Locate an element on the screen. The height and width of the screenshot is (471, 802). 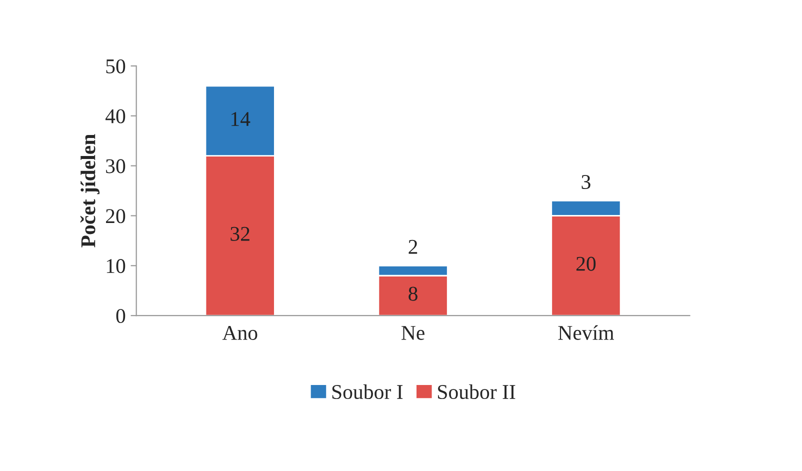
legend-label: Soubor II is located at coordinates (477, 392).